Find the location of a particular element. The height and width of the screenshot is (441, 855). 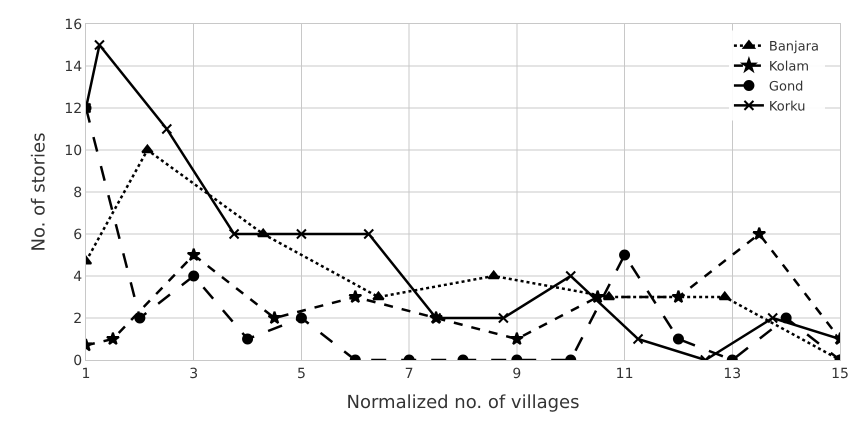

y-tick-label: 14 is located at coordinates (73, 66).